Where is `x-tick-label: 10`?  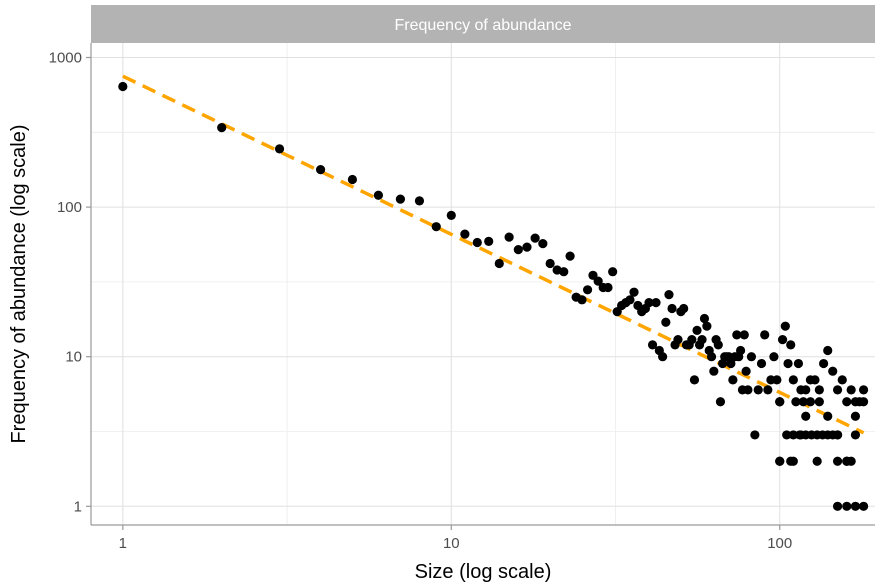 x-tick-label: 10 is located at coordinates (451, 543).